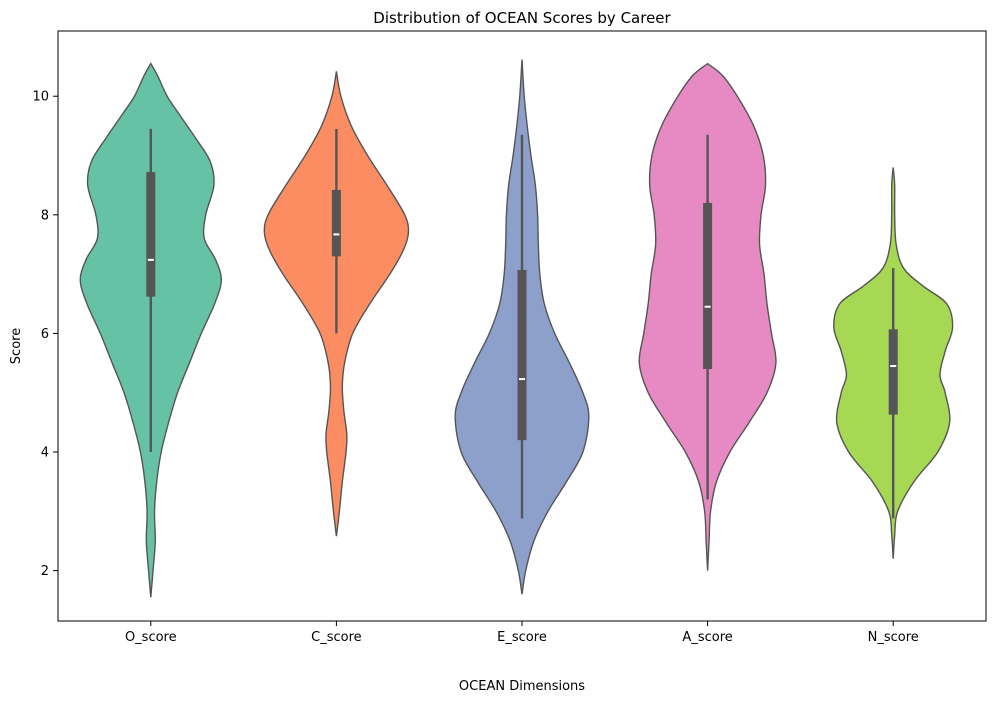  Describe the element at coordinates (45, 215) in the screenshot. I see `y-tick-label: 8` at that location.